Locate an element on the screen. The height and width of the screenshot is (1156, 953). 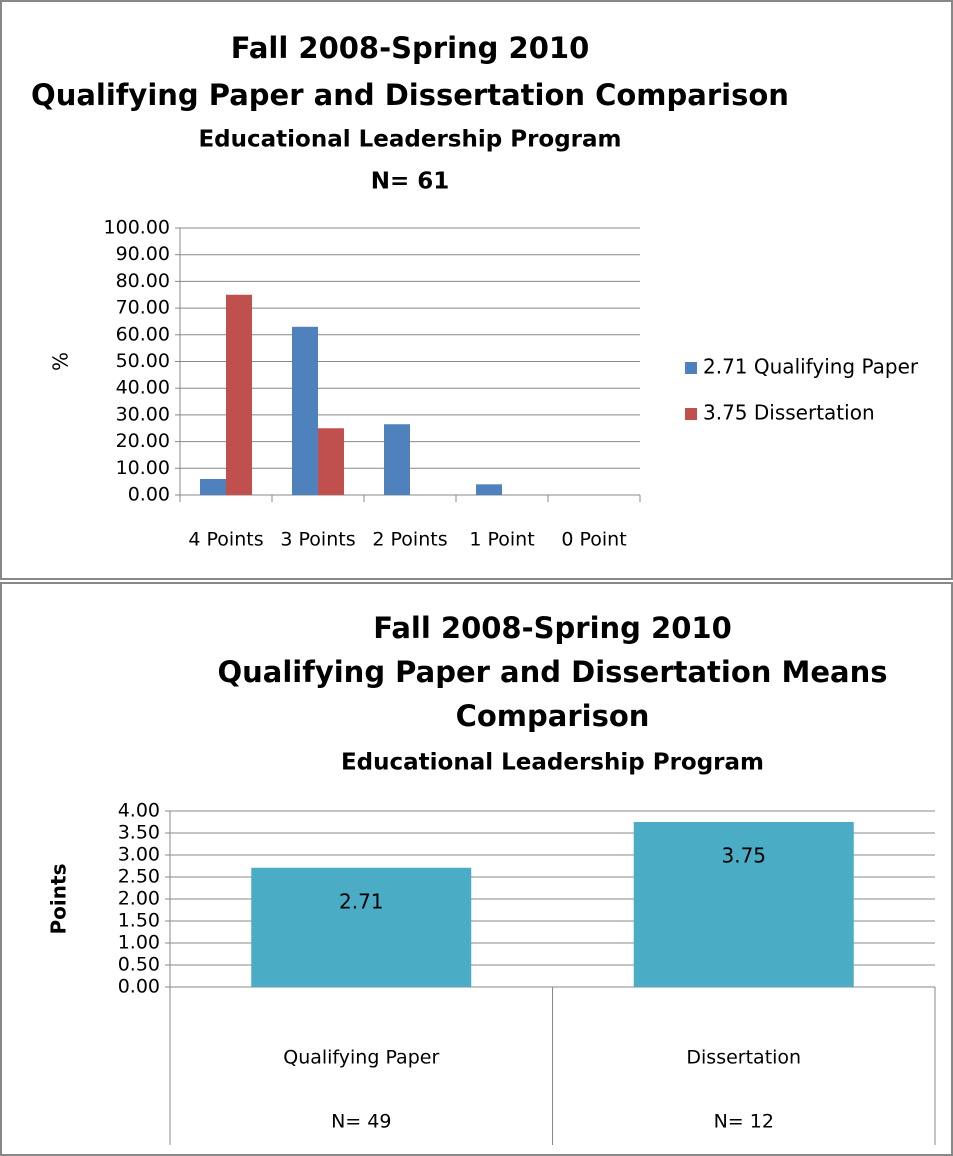
x-tick-label: 4 Points is located at coordinates (225, 540).